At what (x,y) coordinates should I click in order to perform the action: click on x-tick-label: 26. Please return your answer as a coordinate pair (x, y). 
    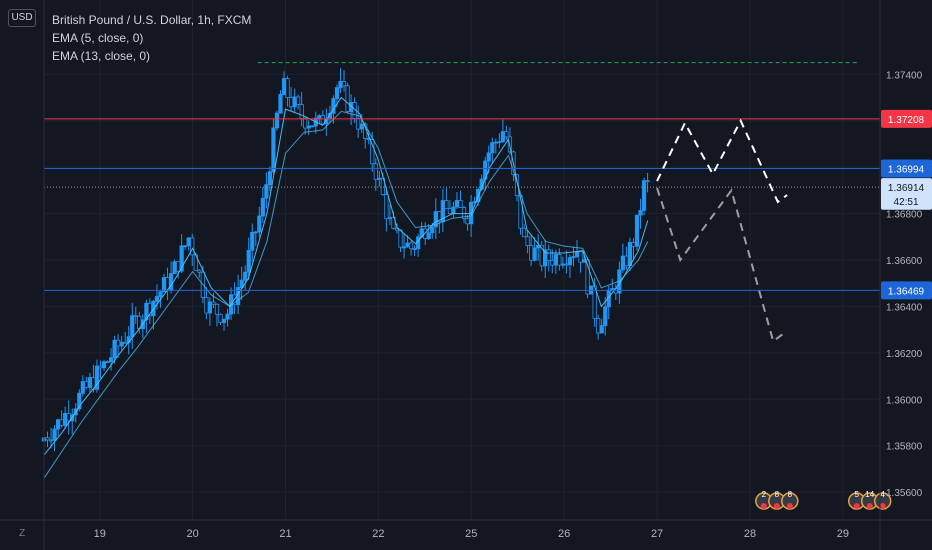
    Looking at the image, I should click on (564, 534).